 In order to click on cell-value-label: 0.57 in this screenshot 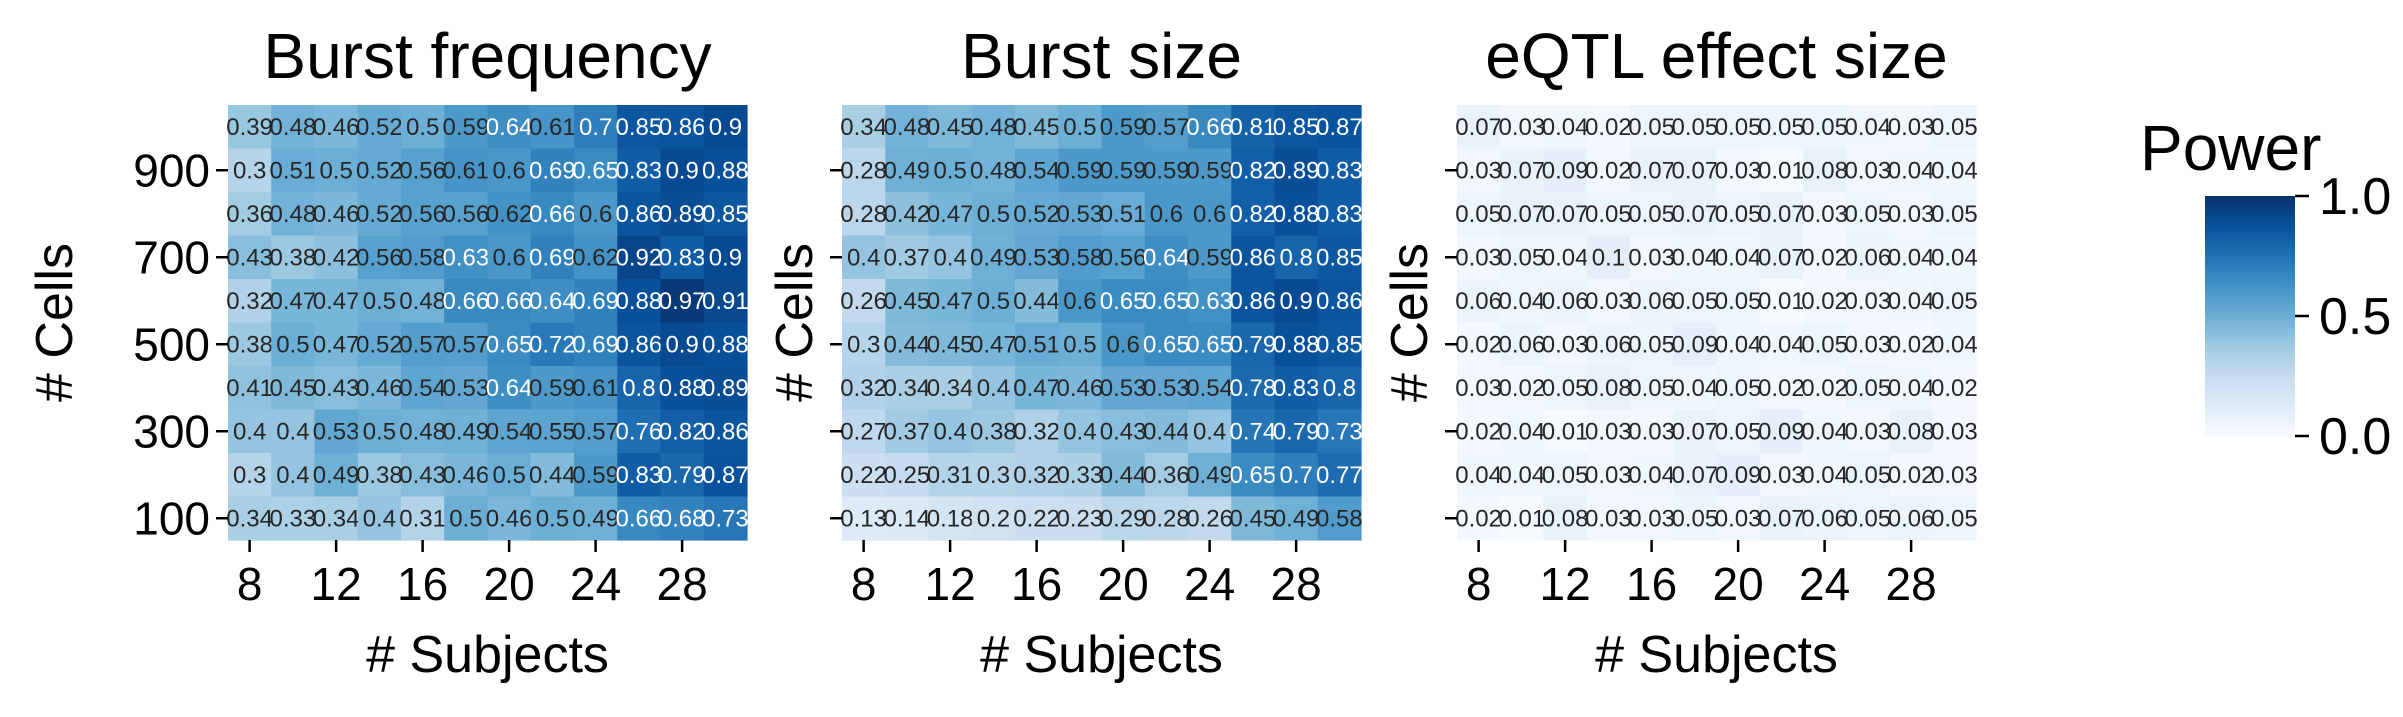, I will do `click(1166, 127)`.